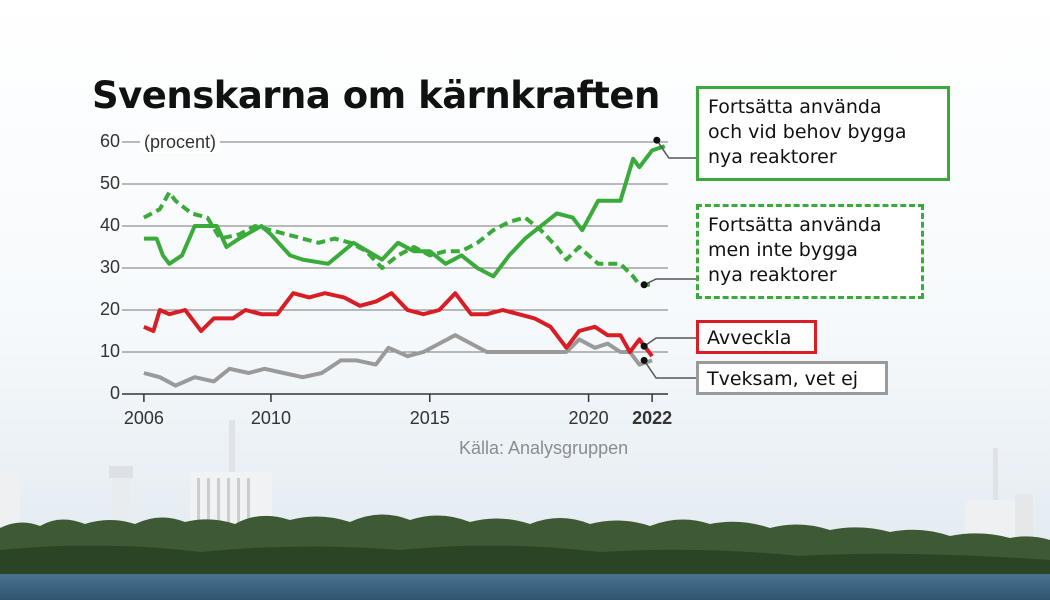 This screenshot has width=1050, height=600. What do you see at coordinates (749, 338) in the screenshot?
I see `legend-line: Avveckla` at bounding box center [749, 338].